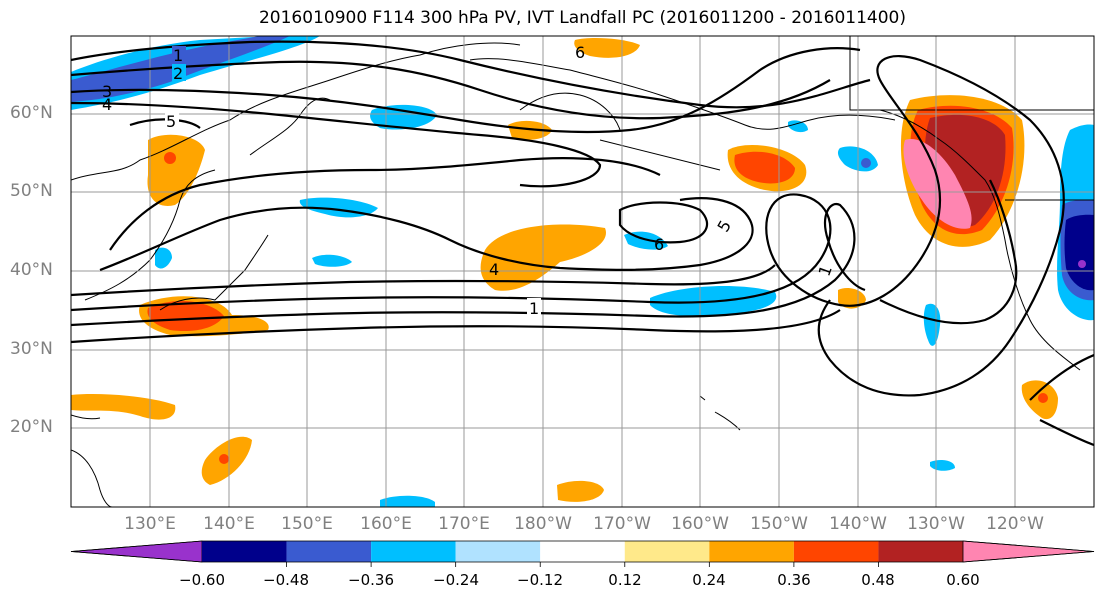  Describe the element at coordinates (31, 113) in the screenshot. I see `lat-label-60n: 60°N` at that location.